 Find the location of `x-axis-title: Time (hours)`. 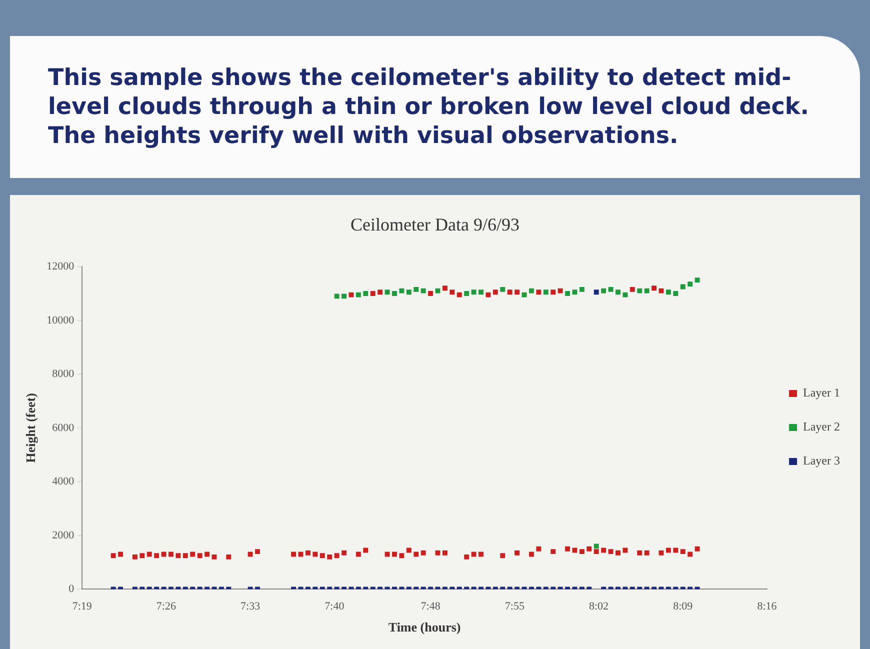

x-axis-title: Time (hours) is located at coordinates (424, 627).